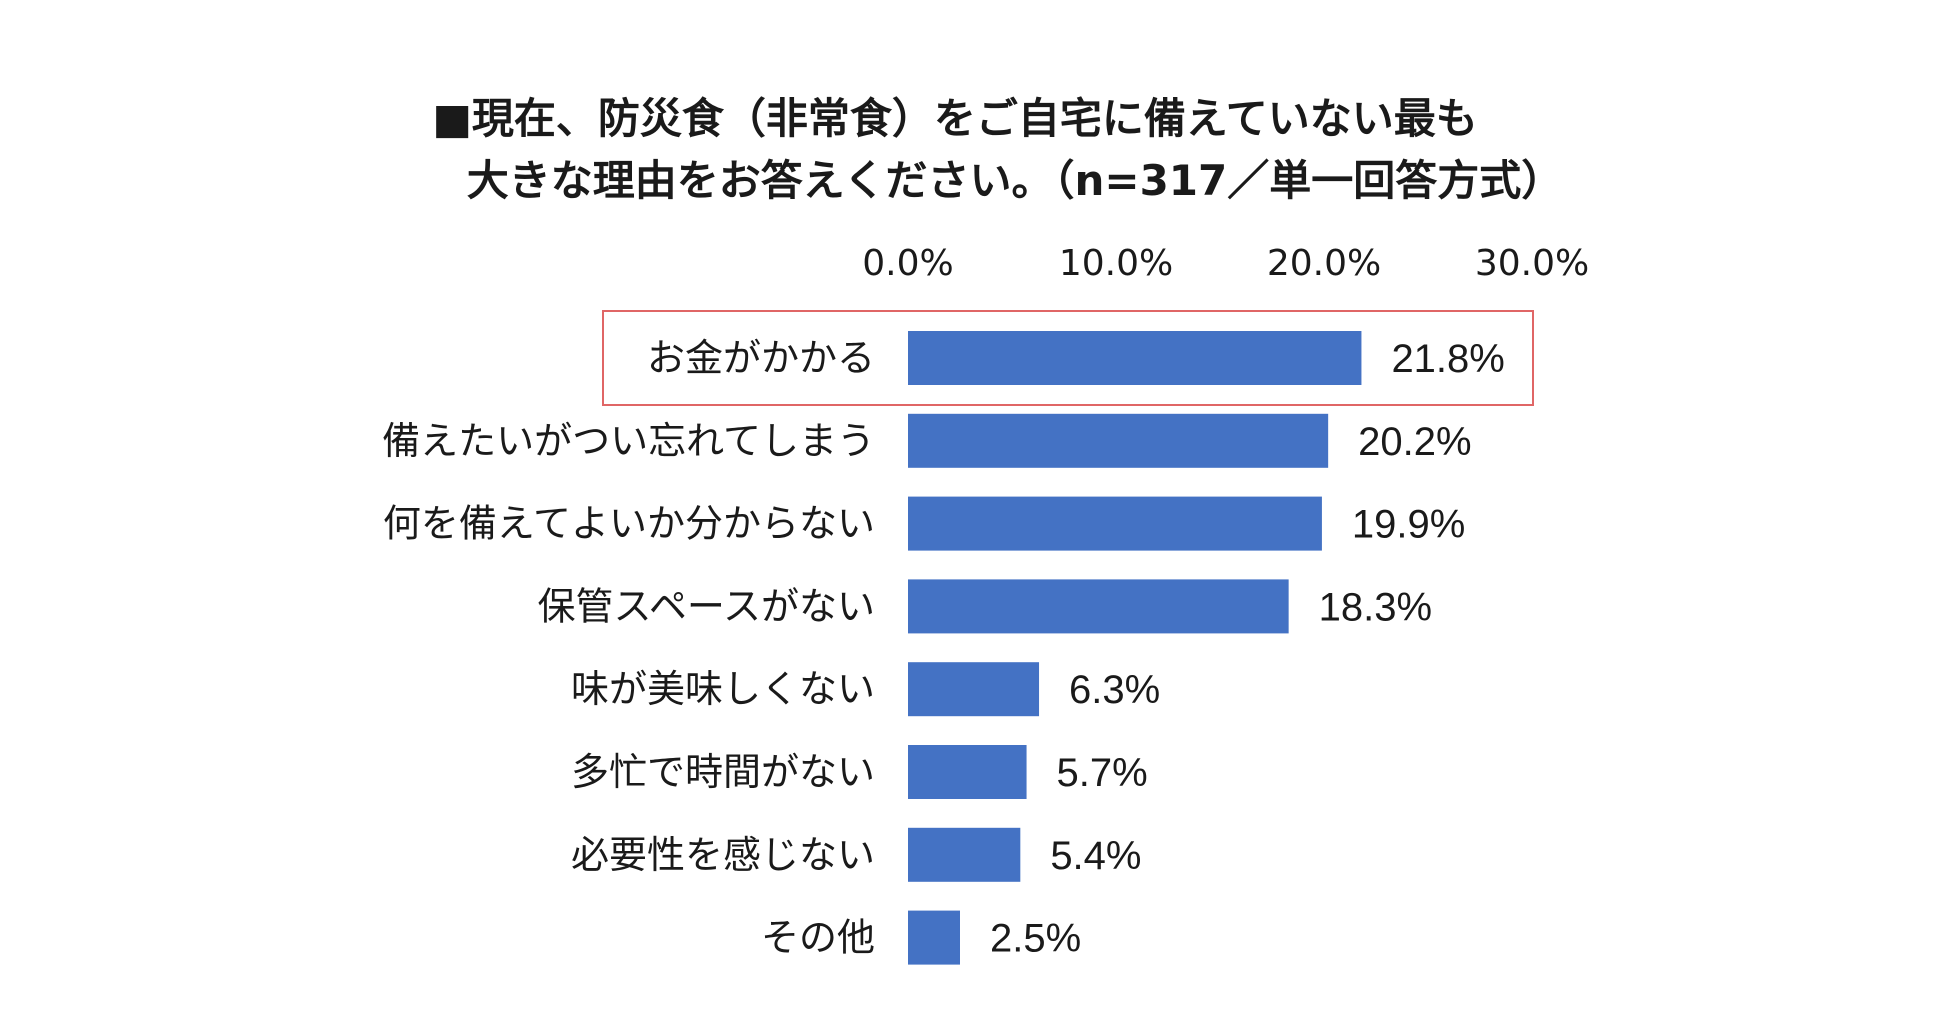 Image resolution: width=1950 pixels, height=1021 pixels. What do you see at coordinates (1015, 180) in the screenshot?
I see `chart-title-line-2: 大きな理由をお答えください。（n=317／単一回答方式）` at bounding box center [1015, 180].